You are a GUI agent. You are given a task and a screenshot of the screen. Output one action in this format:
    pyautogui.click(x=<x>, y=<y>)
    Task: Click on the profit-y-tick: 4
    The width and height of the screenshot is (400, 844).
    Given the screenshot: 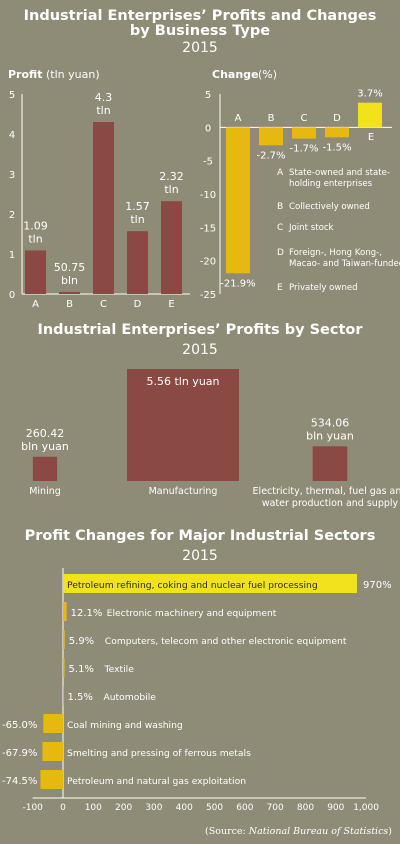 What is the action you would take?
    pyautogui.click(x=12, y=135)
    